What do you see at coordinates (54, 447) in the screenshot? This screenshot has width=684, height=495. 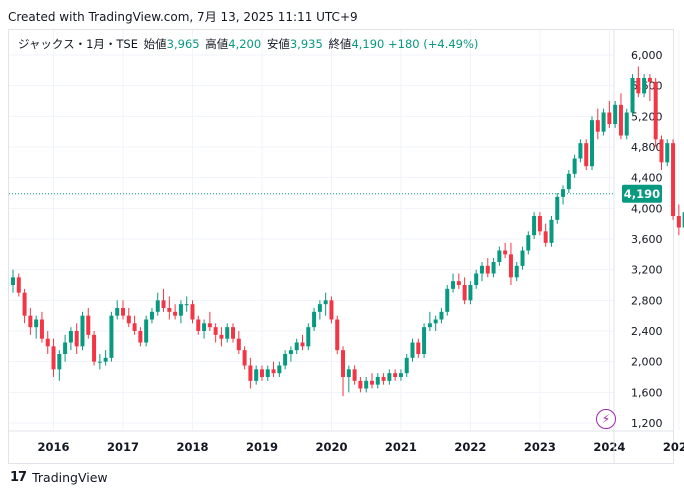 I see `x-tick-label: 2016` at bounding box center [54, 447].